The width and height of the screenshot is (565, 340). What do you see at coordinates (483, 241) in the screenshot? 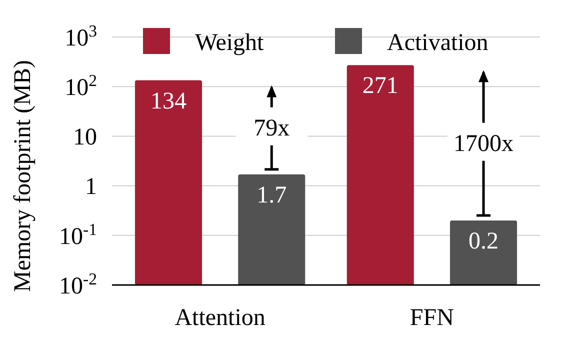
I see `data-label: 0.2` at bounding box center [483, 241].